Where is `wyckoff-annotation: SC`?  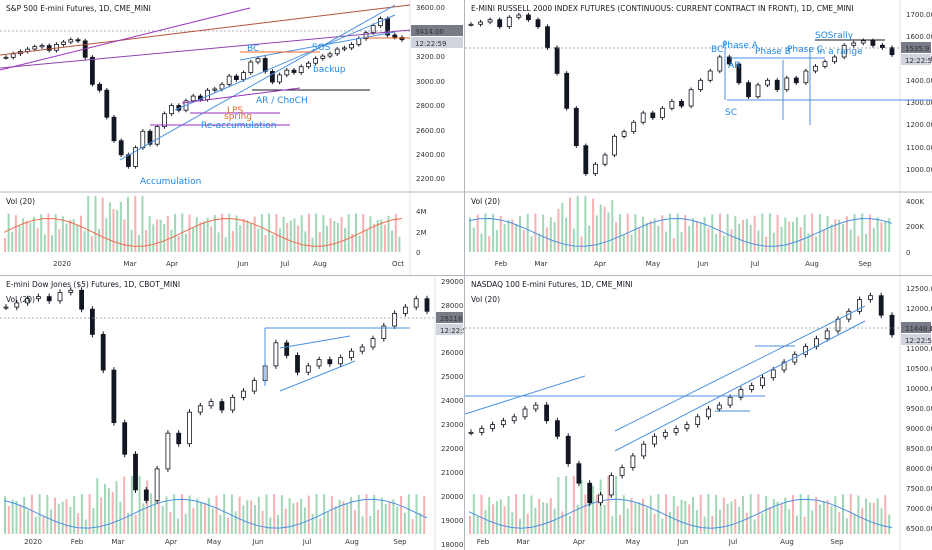
wyckoff-annotation: SC is located at coordinates (731, 113).